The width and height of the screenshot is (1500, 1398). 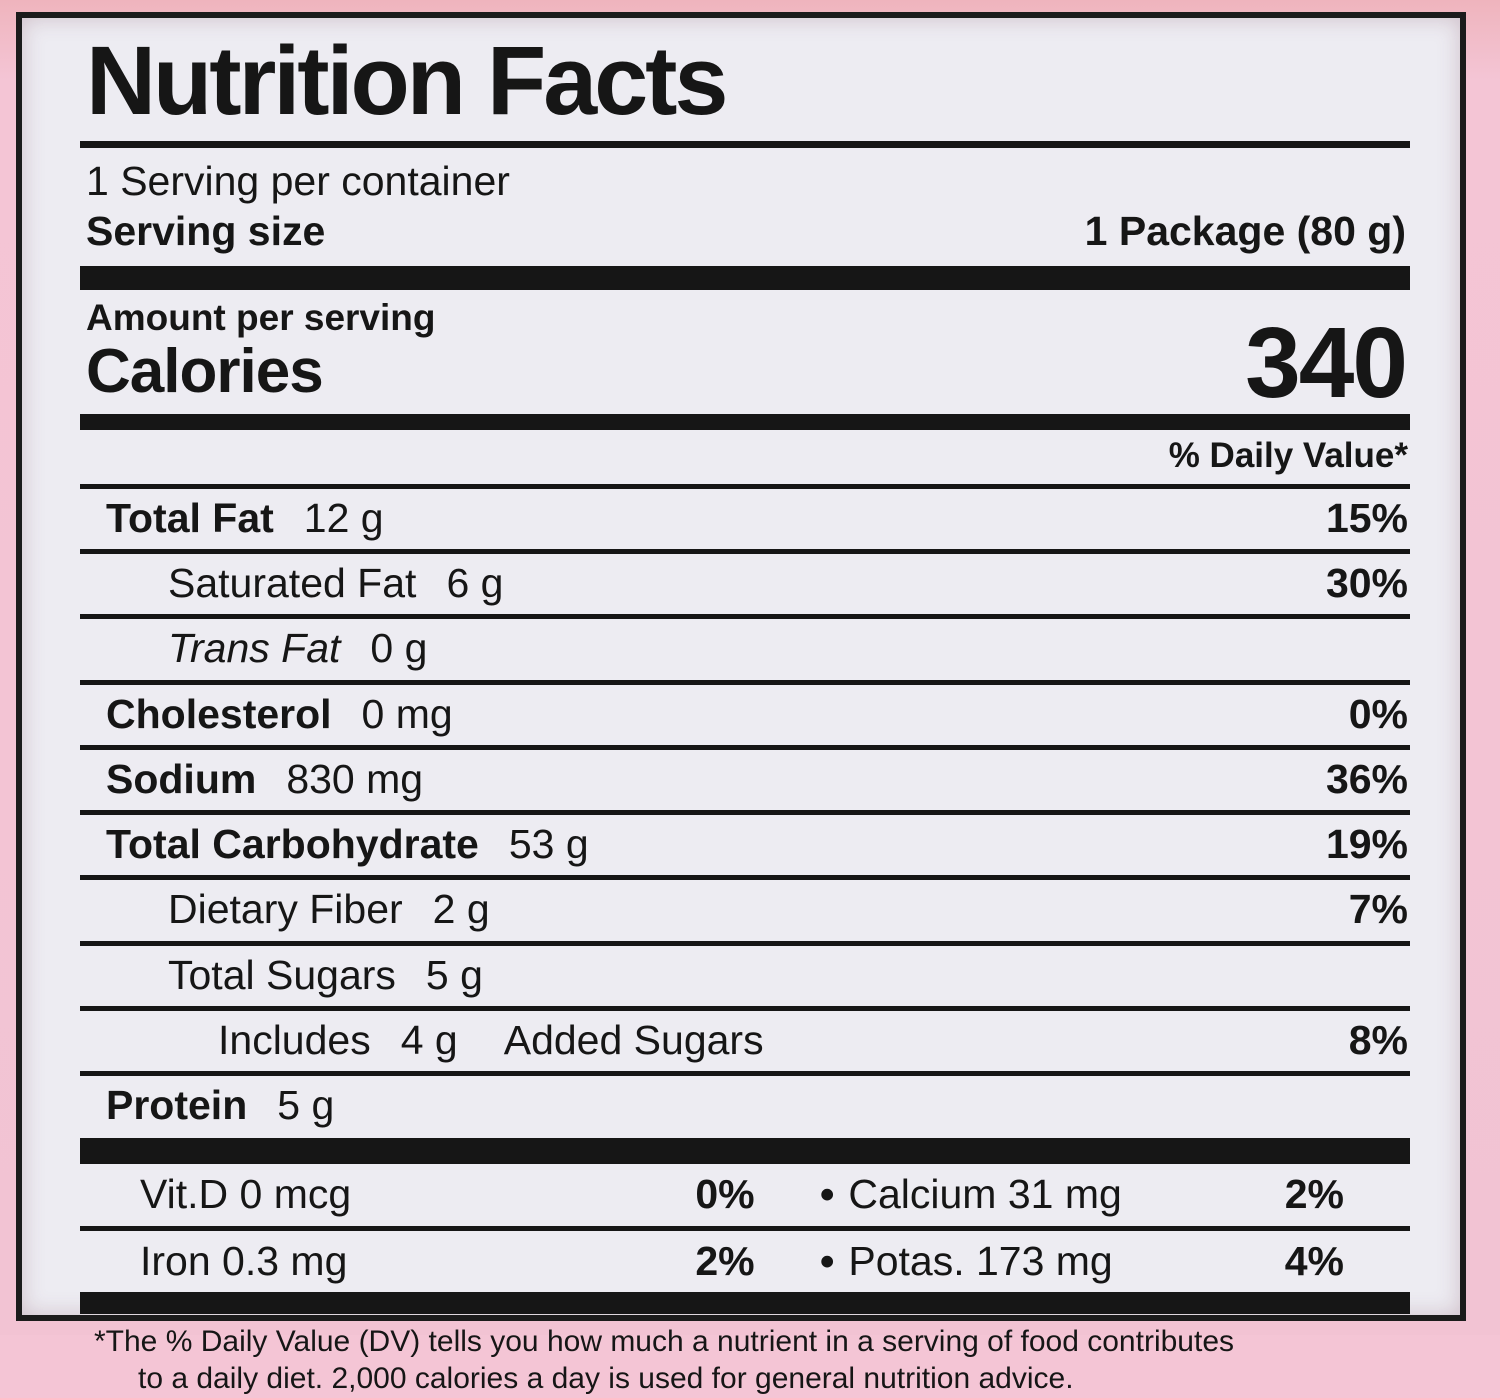 What do you see at coordinates (1378, 909) in the screenshot?
I see `nutrient-daily-value: 7%` at bounding box center [1378, 909].